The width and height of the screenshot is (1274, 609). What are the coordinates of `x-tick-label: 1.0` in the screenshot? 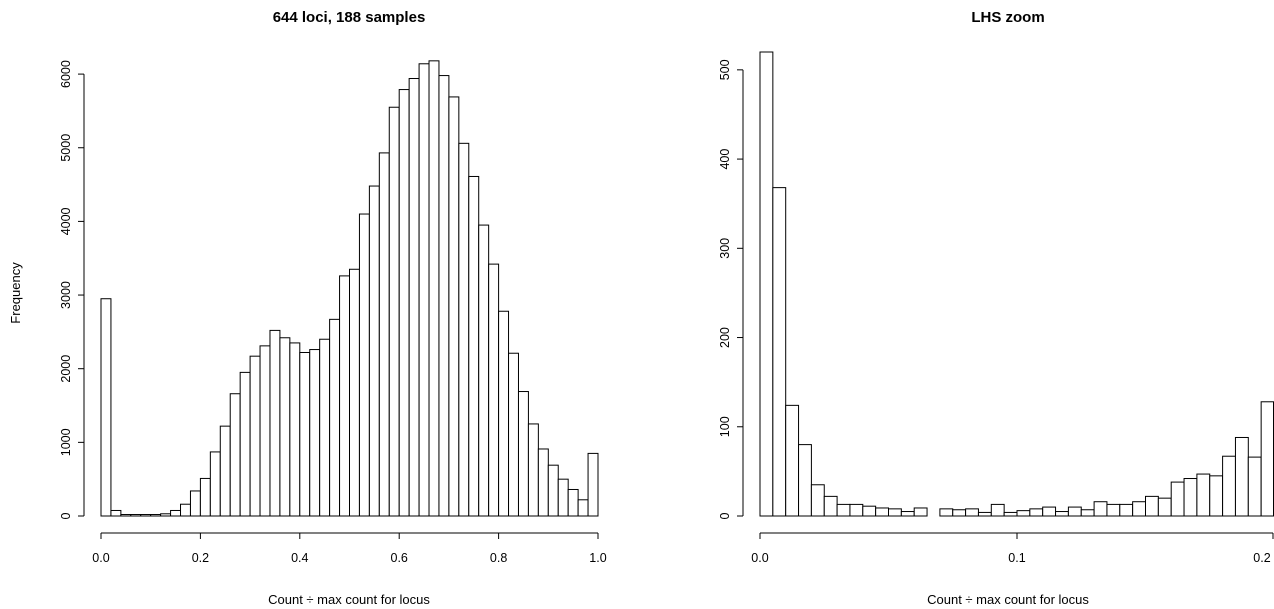 It's located at (597, 558).